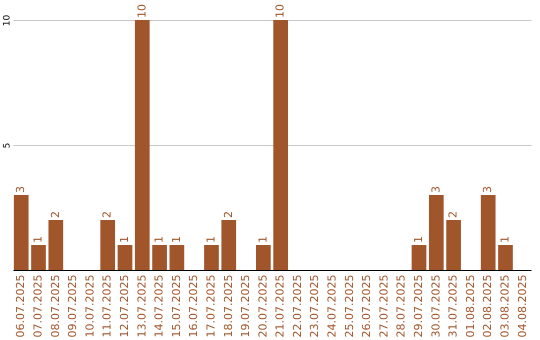 The image size is (540, 340). Describe the element at coordinates (453, 306) in the screenshot. I see `x-tick-label: 31.07.2025` at that location.